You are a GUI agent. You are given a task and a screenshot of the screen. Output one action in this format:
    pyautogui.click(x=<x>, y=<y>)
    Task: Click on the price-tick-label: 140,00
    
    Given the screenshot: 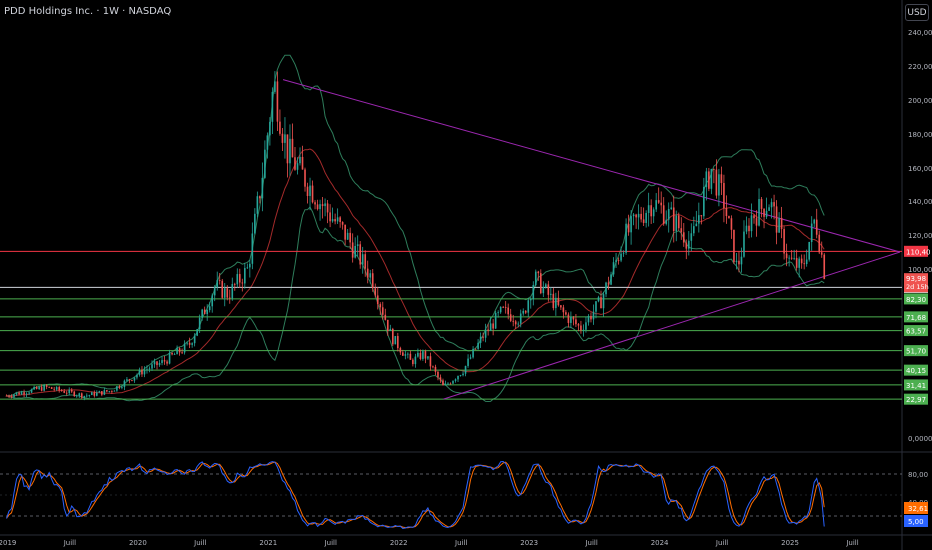 What is the action you would take?
    pyautogui.click(x=920, y=202)
    